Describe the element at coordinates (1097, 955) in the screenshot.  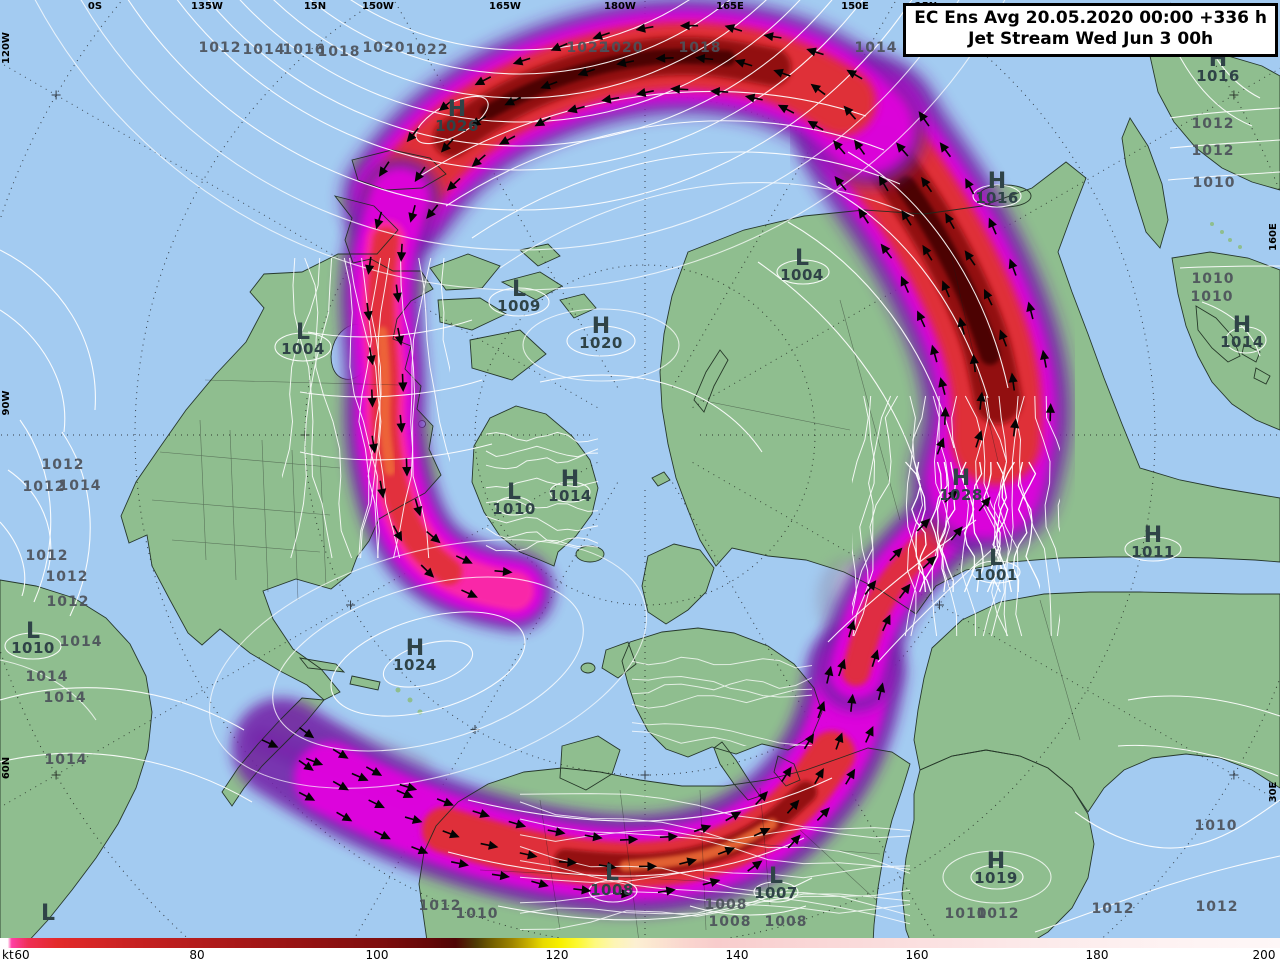
I see `colorbar-tick-label: 180` at that location.